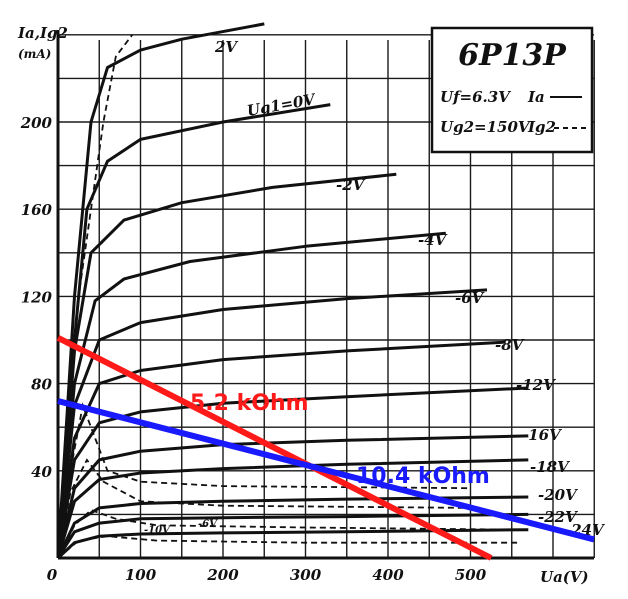 The height and width of the screenshot is (599, 628). I want to click on legend-ia-label: Ia, so click(536, 97).